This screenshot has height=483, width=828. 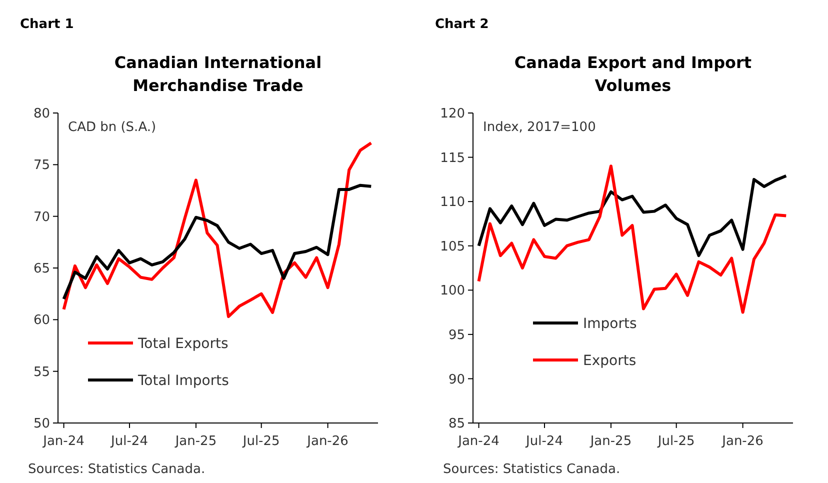 I want to click on legend-label: Total Imports, so click(x=183, y=380).